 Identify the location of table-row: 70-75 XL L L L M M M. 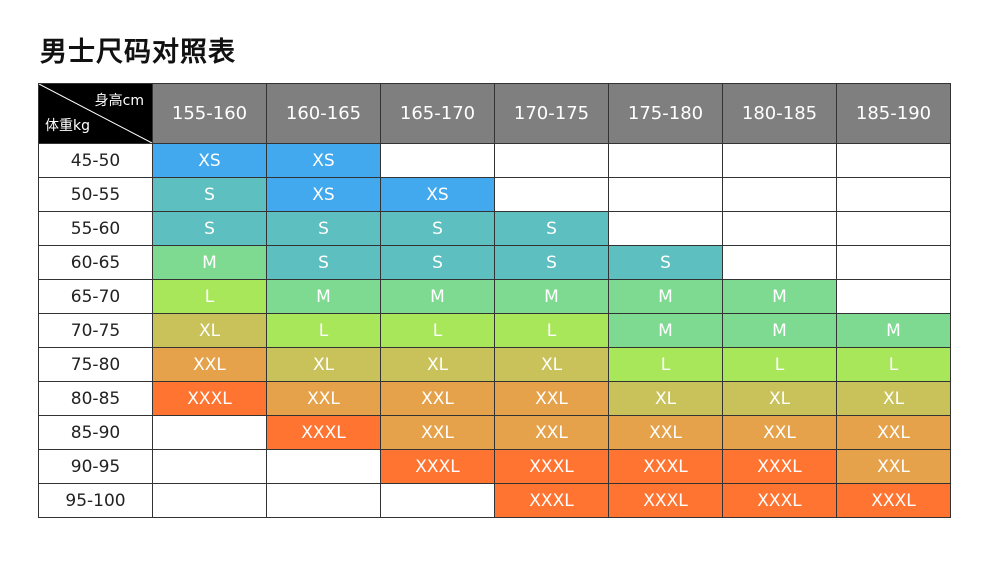
(494, 330).